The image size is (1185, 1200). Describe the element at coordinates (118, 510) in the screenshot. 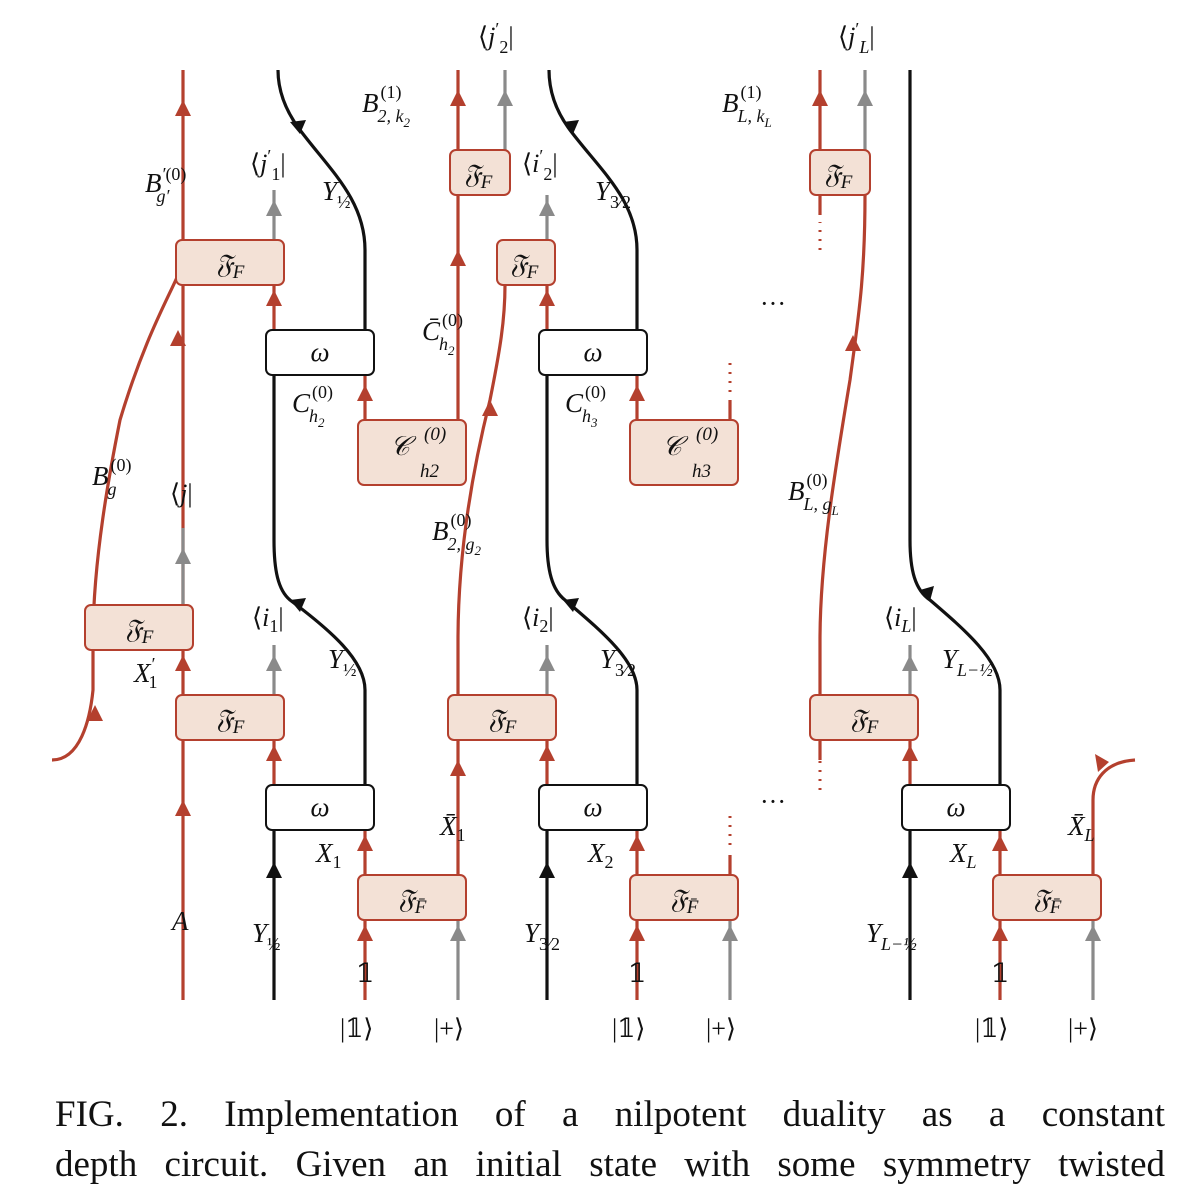

I see `wire-x1p` at that location.